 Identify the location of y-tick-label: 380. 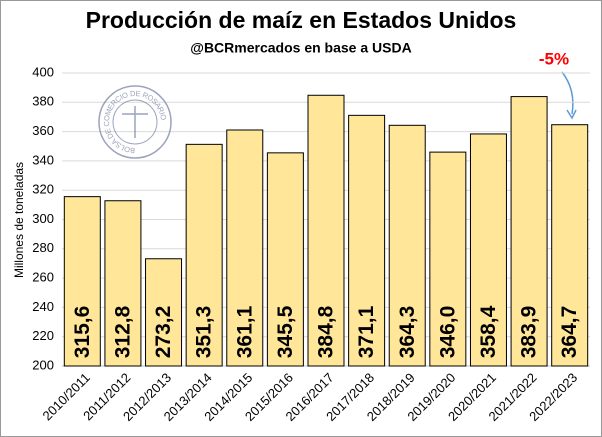
(43, 101).